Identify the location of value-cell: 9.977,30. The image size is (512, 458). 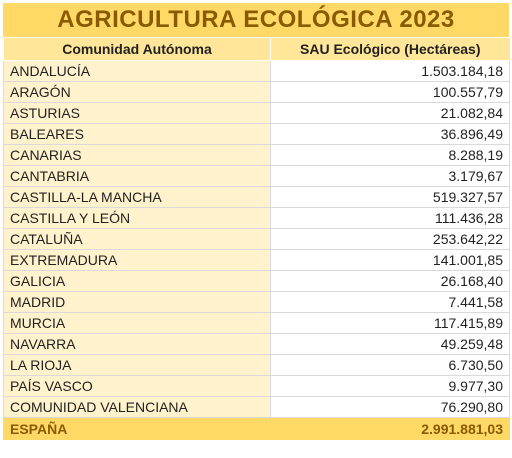
(390, 386).